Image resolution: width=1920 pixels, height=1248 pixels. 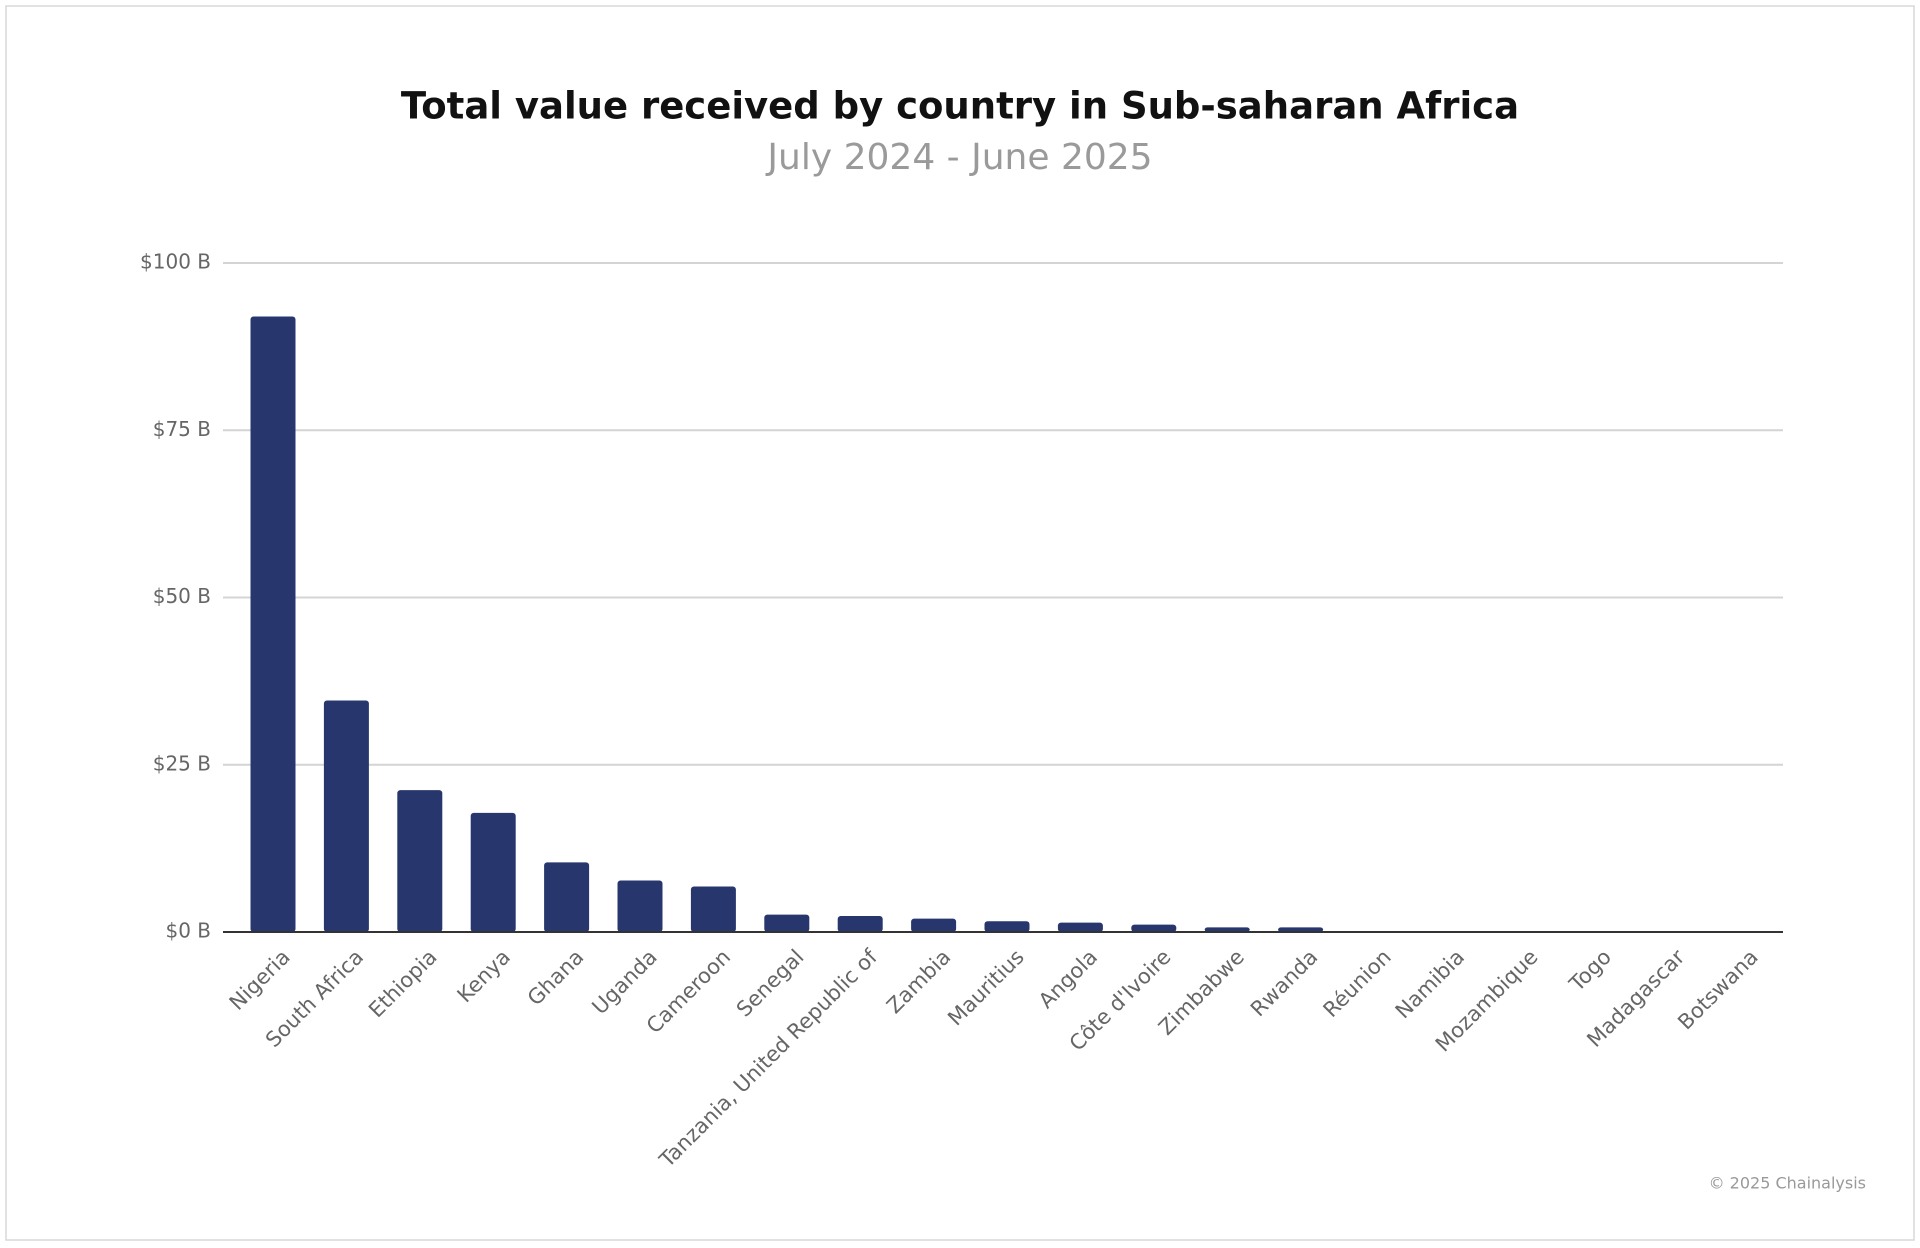 What do you see at coordinates (182, 596) in the screenshot?
I see `y-tick-label: $50 B` at bounding box center [182, 596].